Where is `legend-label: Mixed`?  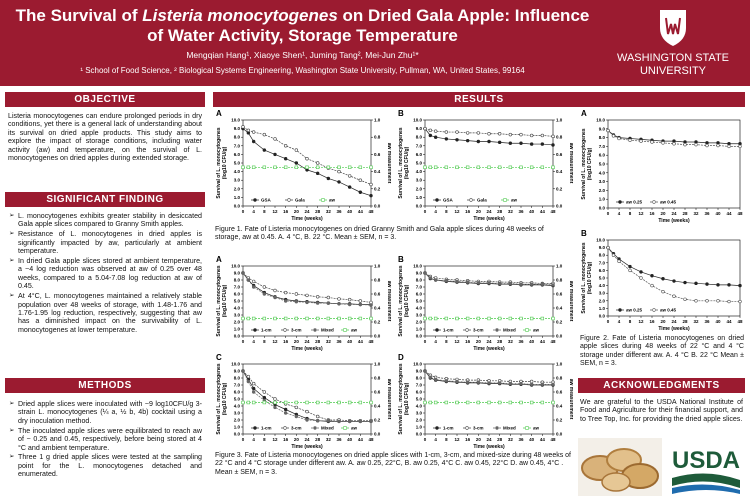
legend-label: Mixed is located at coordinates (509, 330).